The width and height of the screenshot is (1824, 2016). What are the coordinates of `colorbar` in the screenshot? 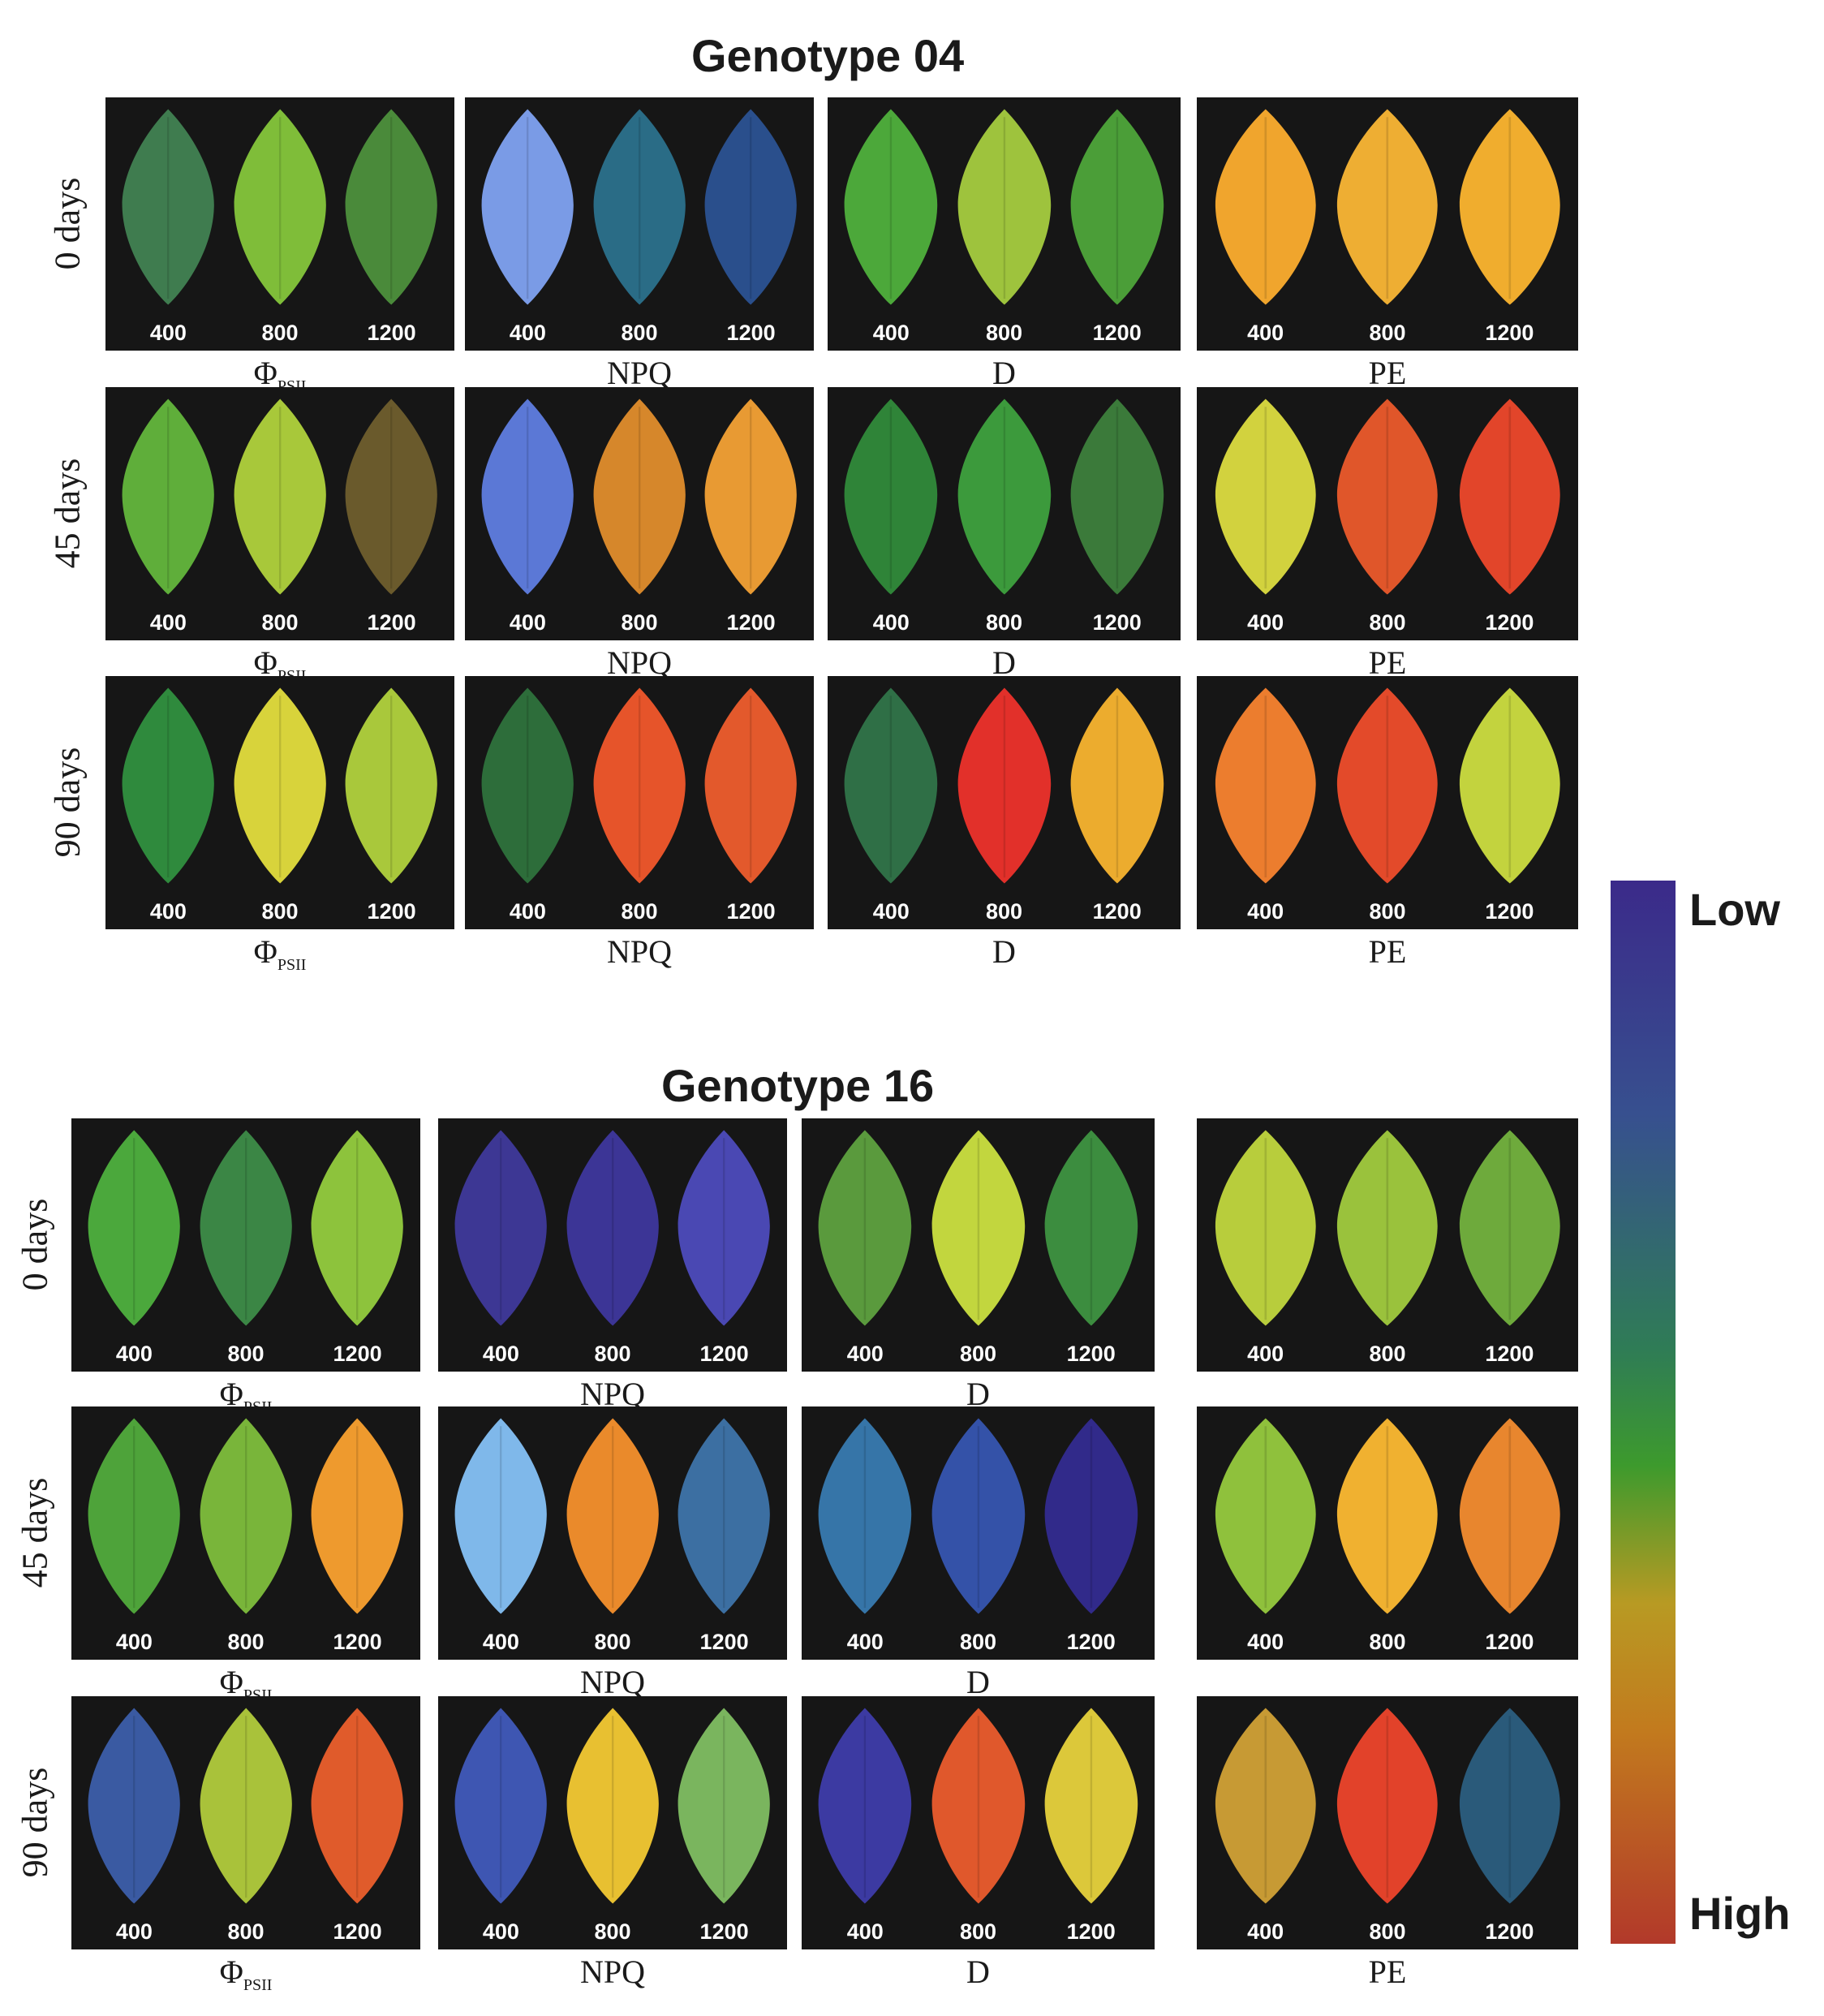 It's located at (1643, 1413).